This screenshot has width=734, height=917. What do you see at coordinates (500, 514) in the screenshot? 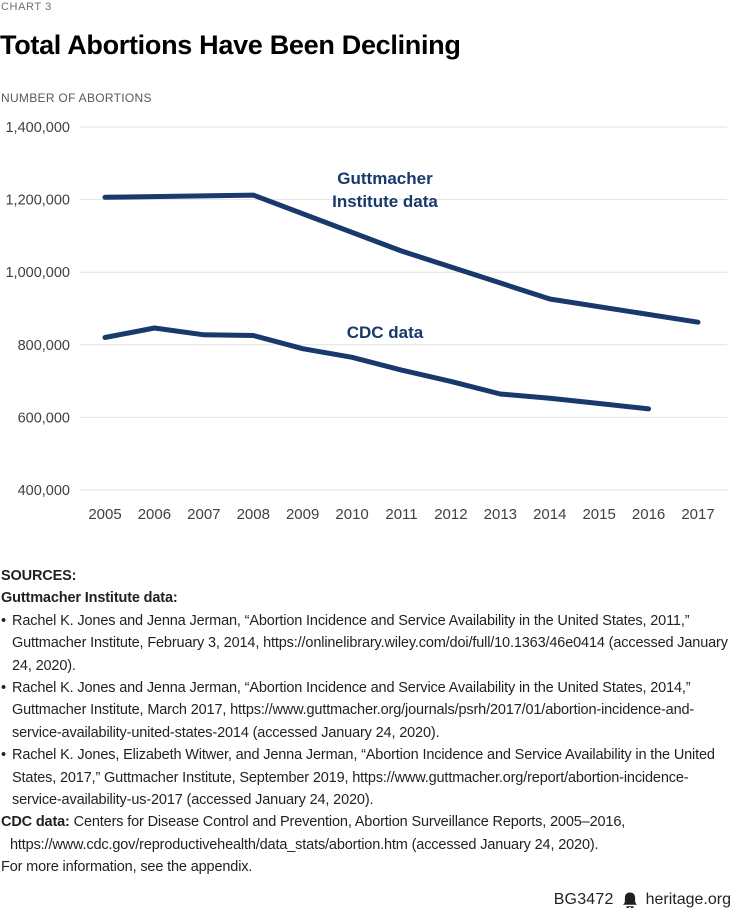
I see `x-tick-label: 2013` at bounding box center [500, 514].